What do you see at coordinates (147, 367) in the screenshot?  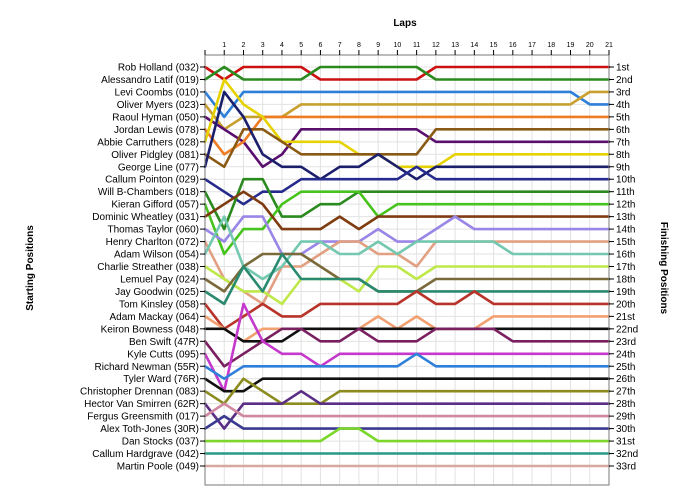 I see `starting-position-label: Richard Newman (55R)` at bounding box center [147, 367].